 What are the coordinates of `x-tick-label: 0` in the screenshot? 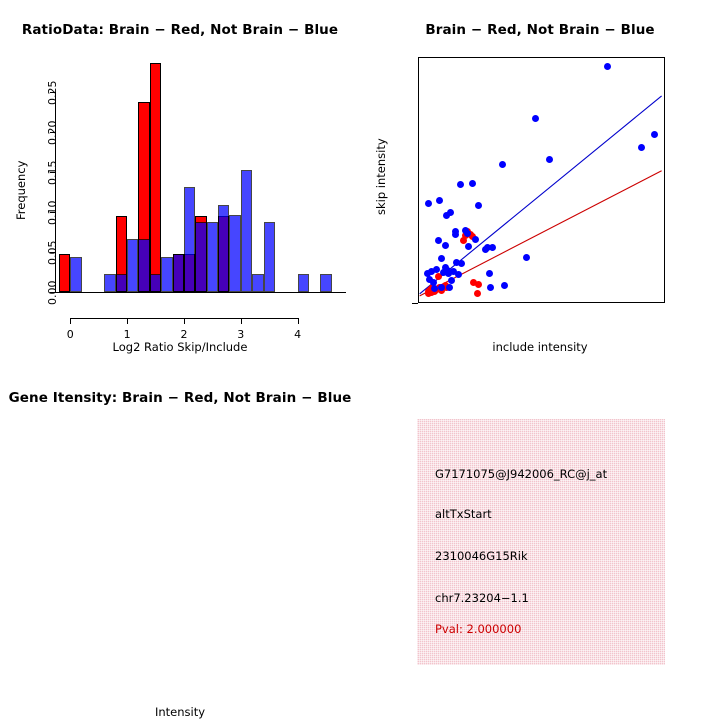 It's located at (70, 334).